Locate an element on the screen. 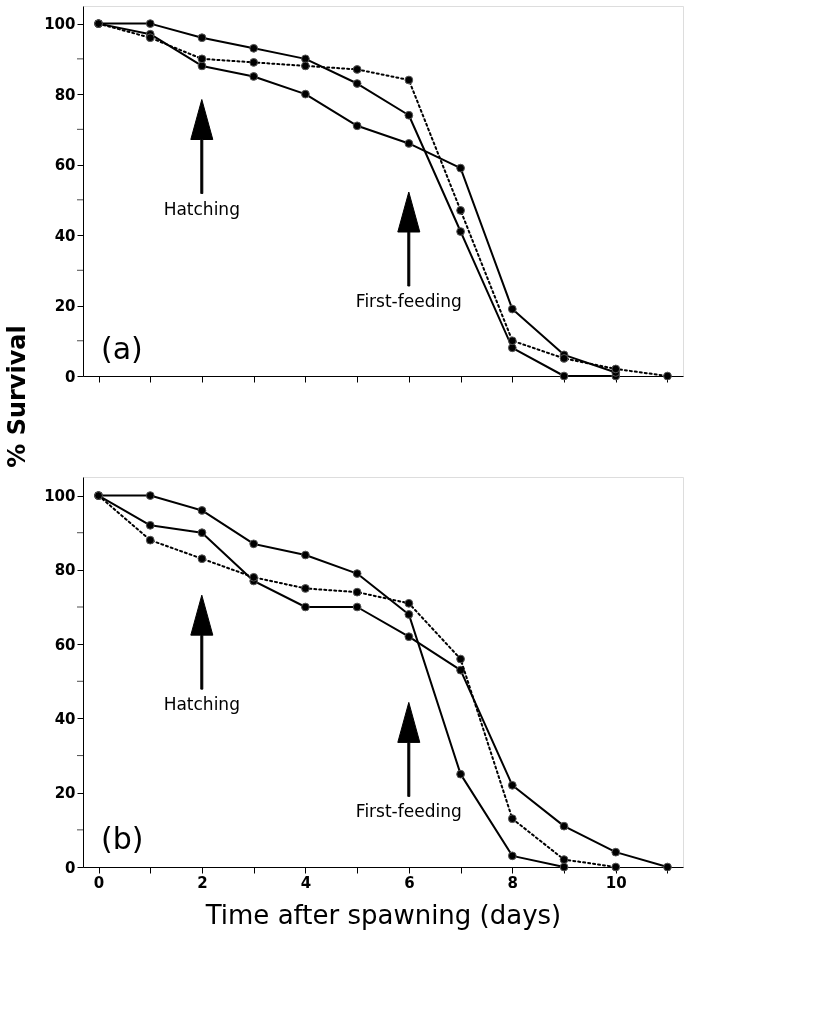  x-tick-label: 2 is located at coordinates (202, 882).